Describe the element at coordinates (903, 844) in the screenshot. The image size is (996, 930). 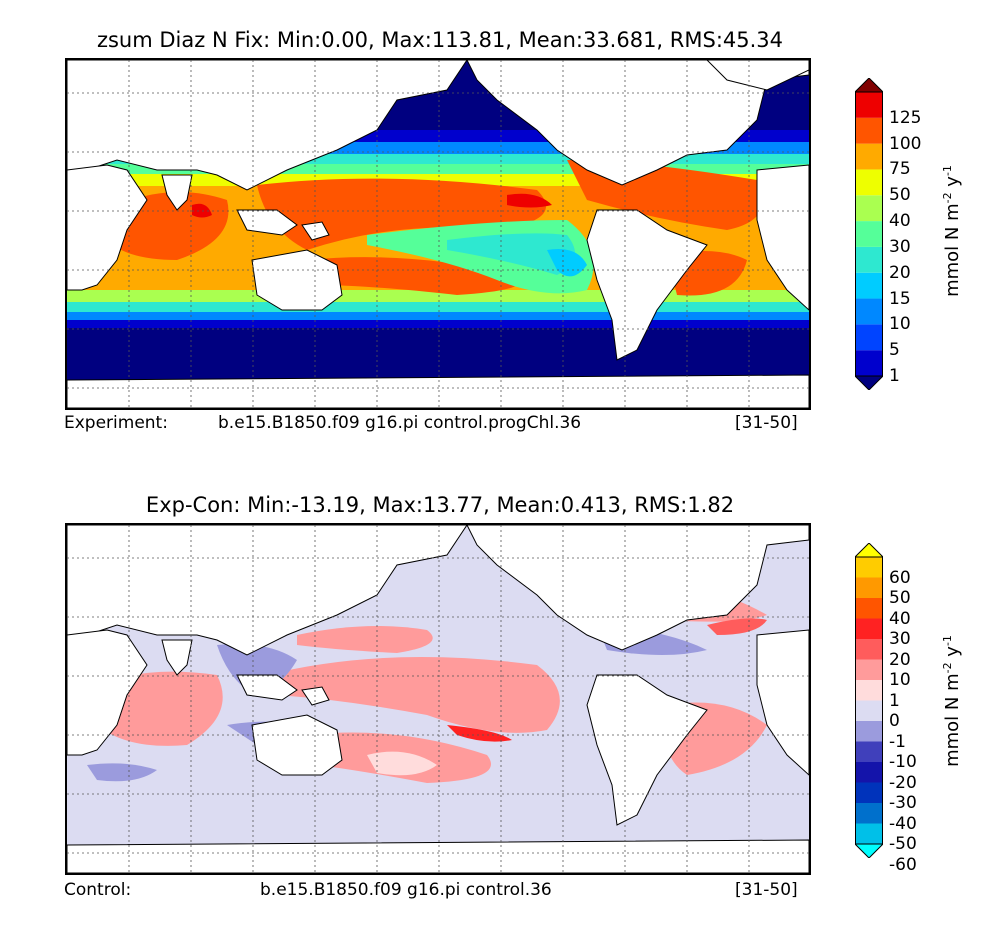
I see `colorbar-tick-label: -50` at that location.